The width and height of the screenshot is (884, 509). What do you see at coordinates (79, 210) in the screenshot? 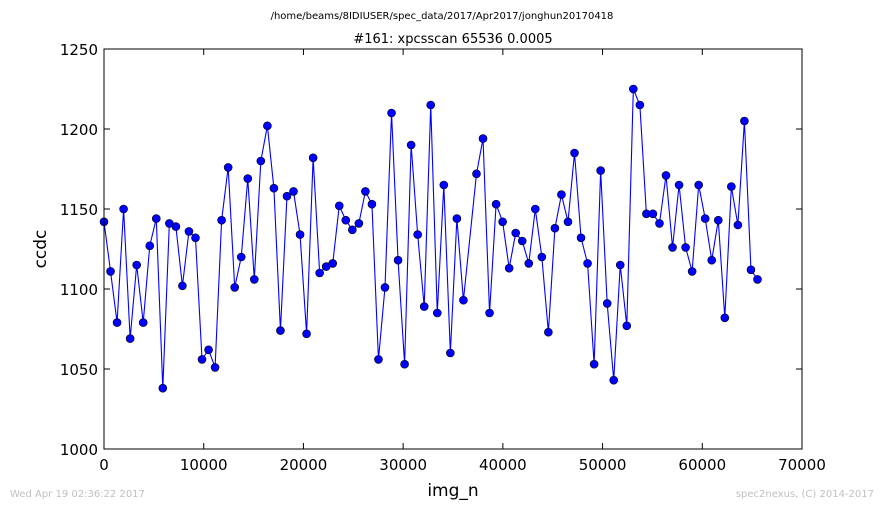
I see `y-tick-label: 1150` at bounding box center [79, 210].